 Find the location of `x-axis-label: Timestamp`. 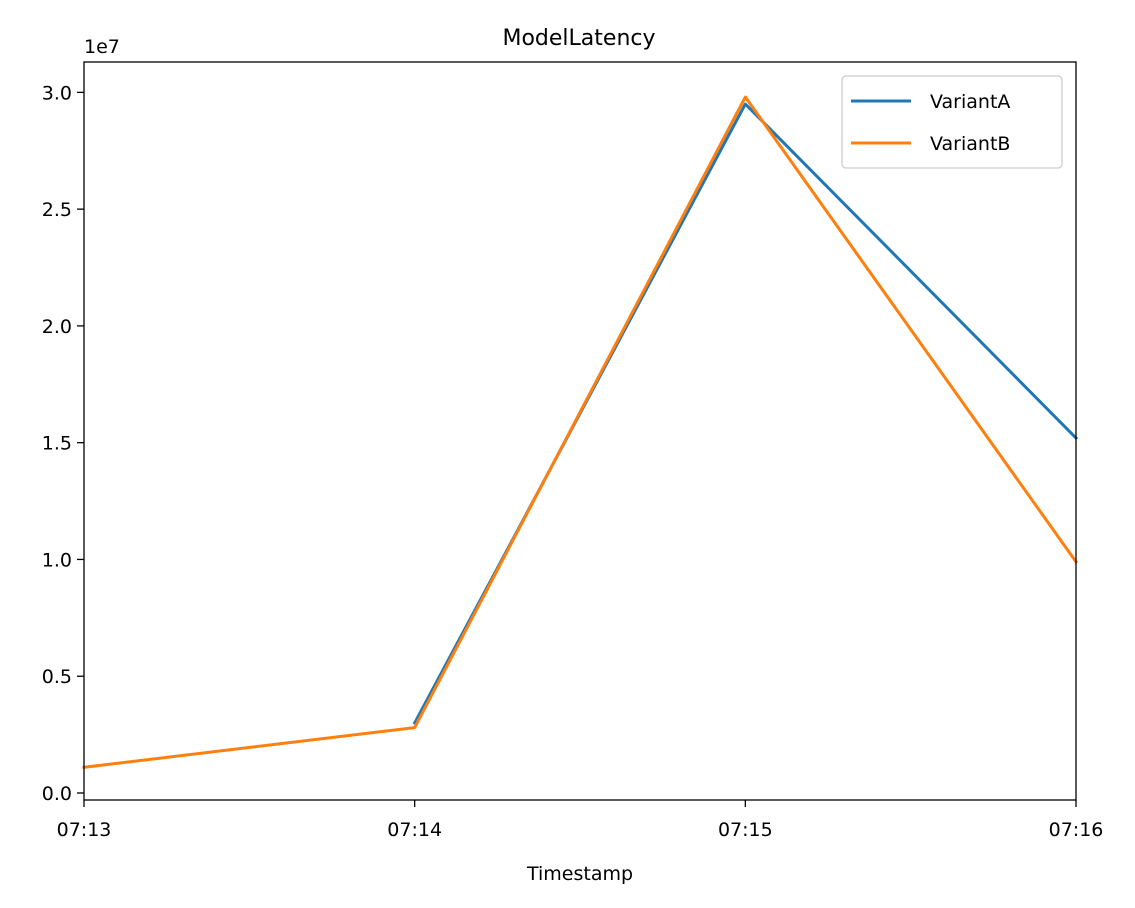

x-axis-label: Timestamp is located at coordinates (579, 874).